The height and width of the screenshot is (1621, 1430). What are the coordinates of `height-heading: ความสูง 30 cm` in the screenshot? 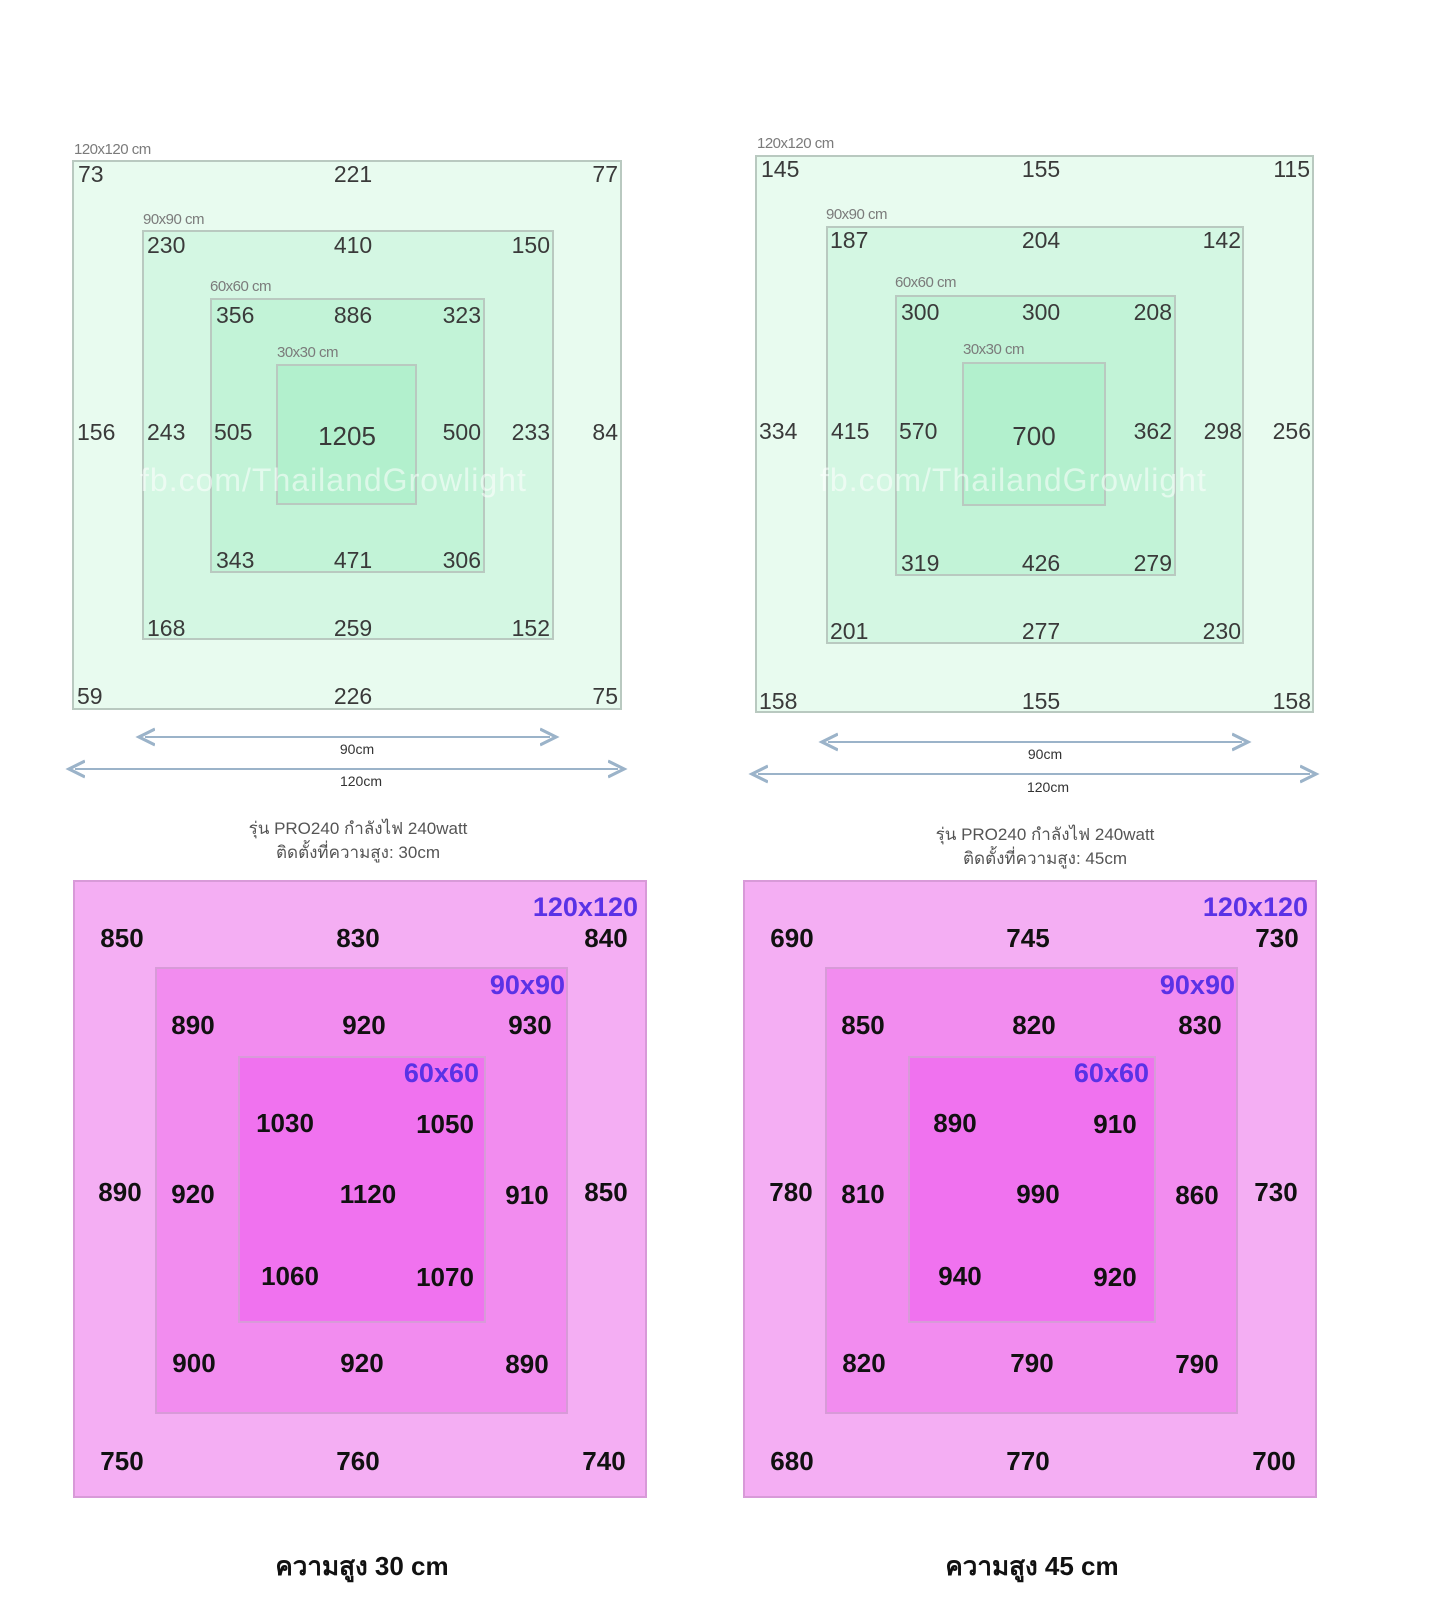 It's located at (362, 1566).